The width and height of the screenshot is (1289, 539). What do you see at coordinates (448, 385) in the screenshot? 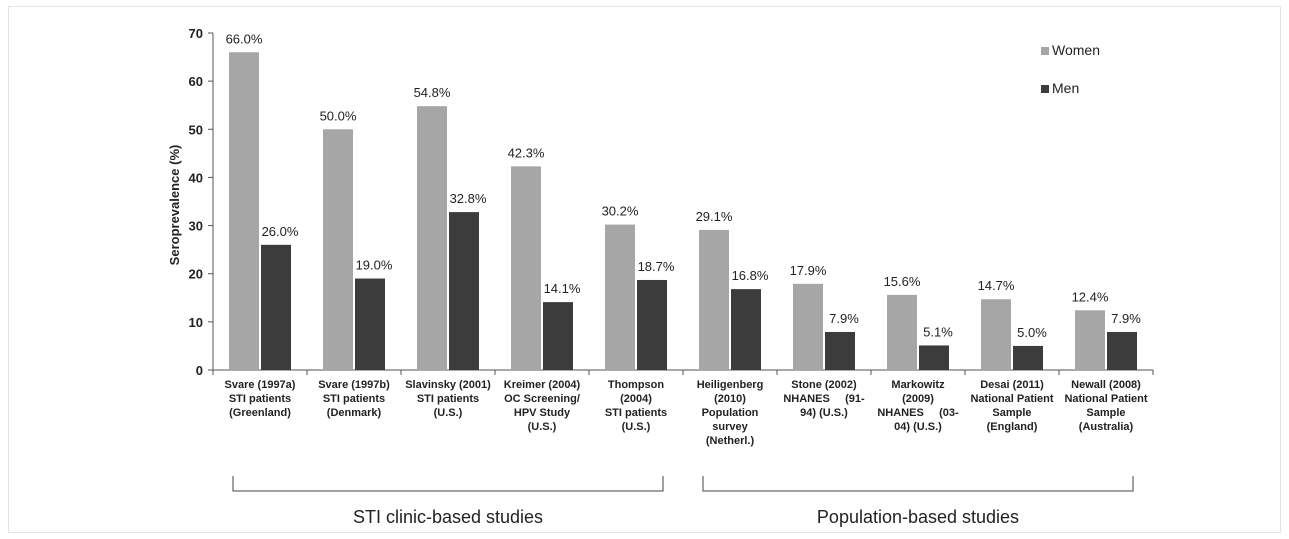
I see `category-label: Slavinsky (2001)` at bounding box center [448, 385].